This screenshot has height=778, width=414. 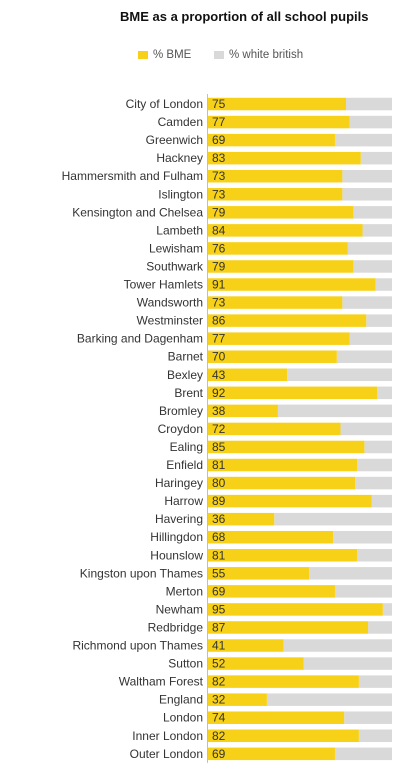 What do you see at coordinates (184, 465) in the screenshot?
I see `category-label: Enfield` at bounding box center [184, 465].